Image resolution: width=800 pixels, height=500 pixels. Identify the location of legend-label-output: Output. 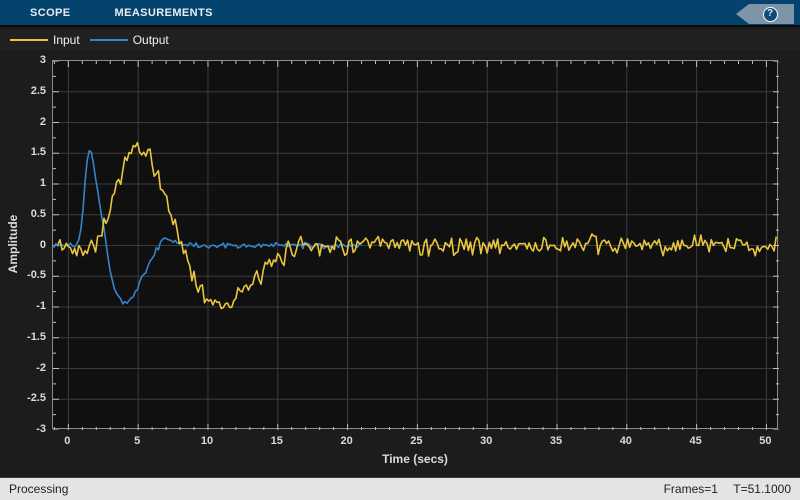
(150, 39).